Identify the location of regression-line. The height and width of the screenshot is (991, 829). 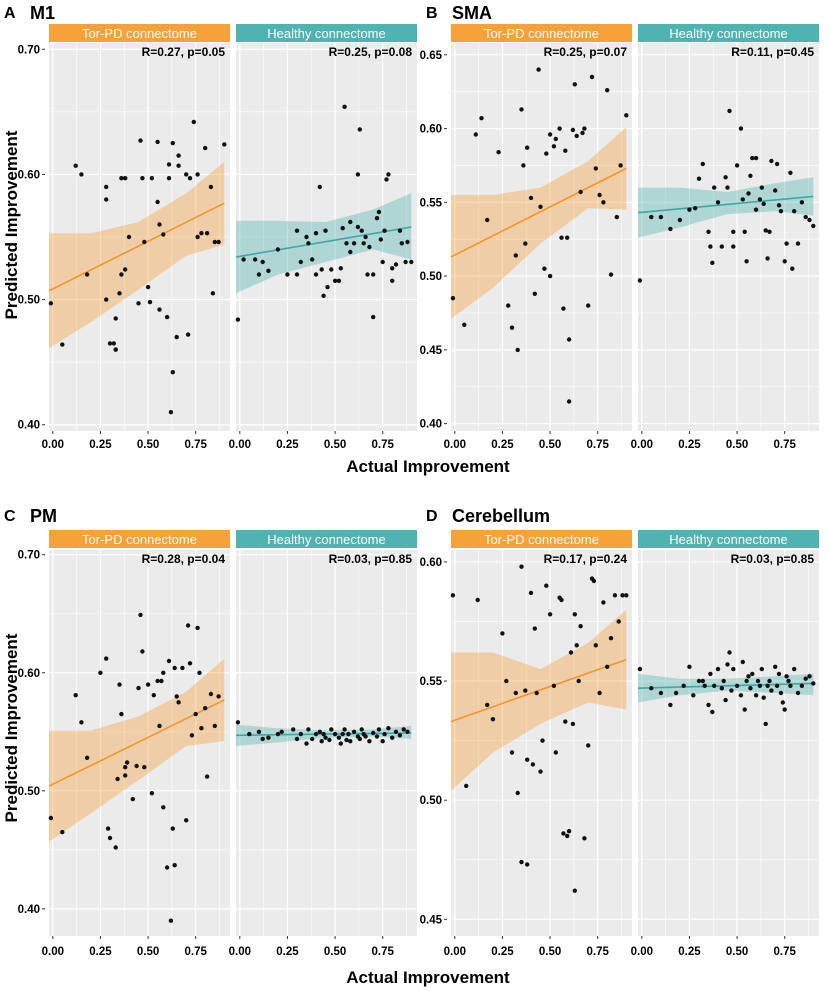
(538, 212).